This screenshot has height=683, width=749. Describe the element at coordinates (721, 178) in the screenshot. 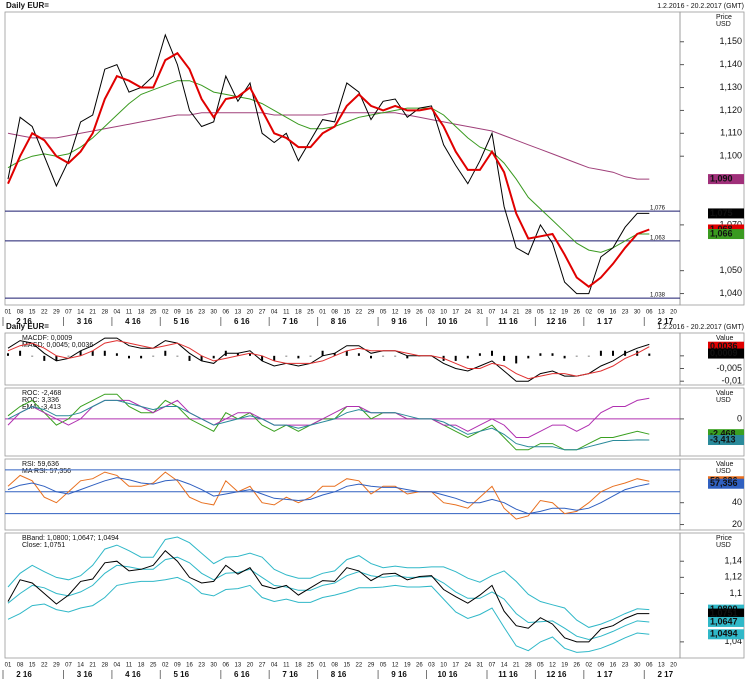

I see `value-badge-label: 1,090` at that location.